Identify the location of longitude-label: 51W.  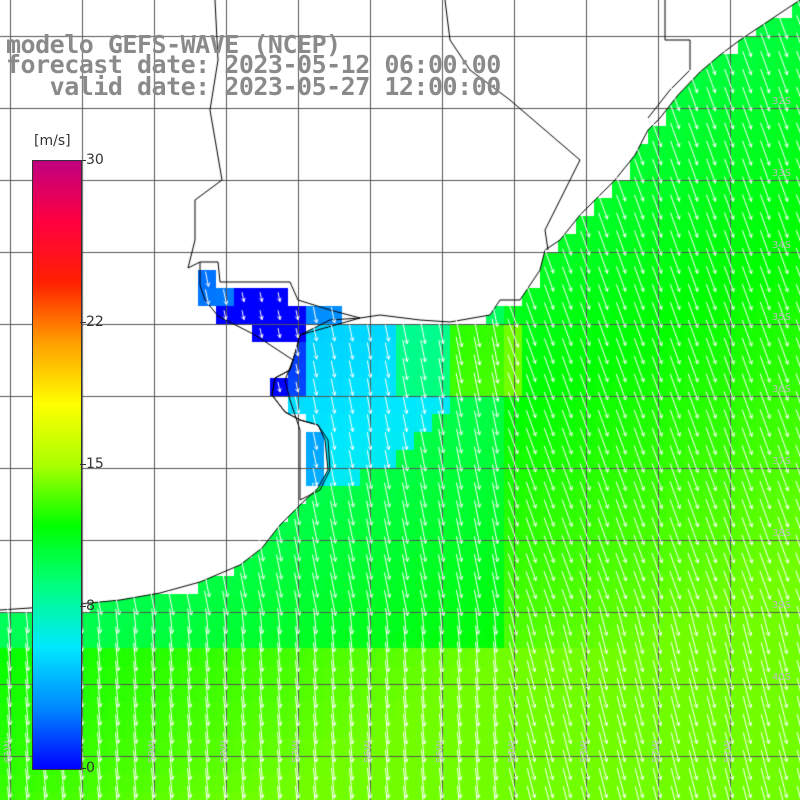
(728, 751).